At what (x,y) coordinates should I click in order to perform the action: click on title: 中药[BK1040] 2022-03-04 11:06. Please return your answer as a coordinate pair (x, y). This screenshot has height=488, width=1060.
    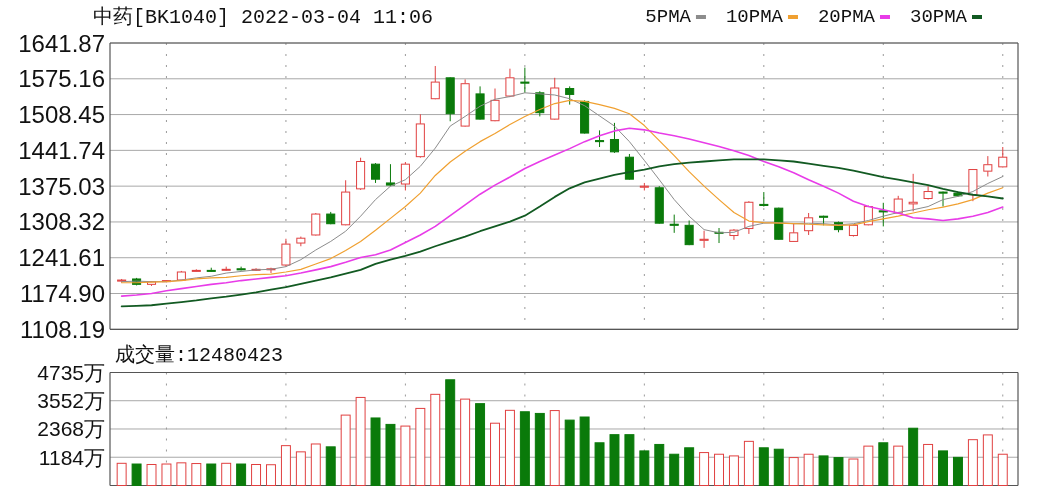
    Looking at the image, I should click on (263, 17).